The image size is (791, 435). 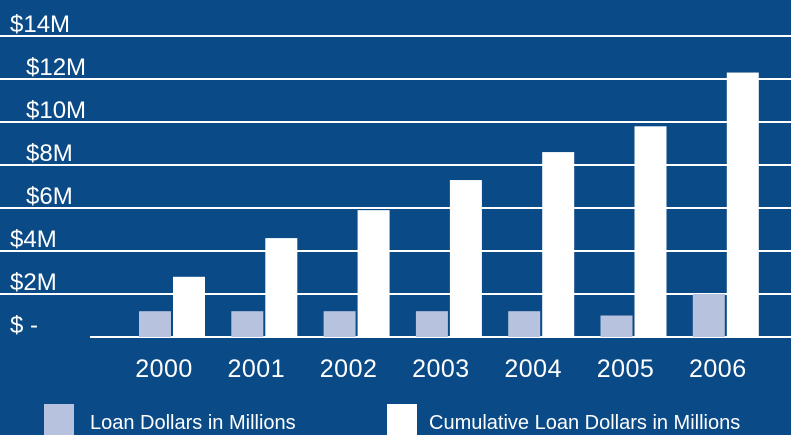 I want to click on y-tick-label: $8M, so click(x=49, y=153).